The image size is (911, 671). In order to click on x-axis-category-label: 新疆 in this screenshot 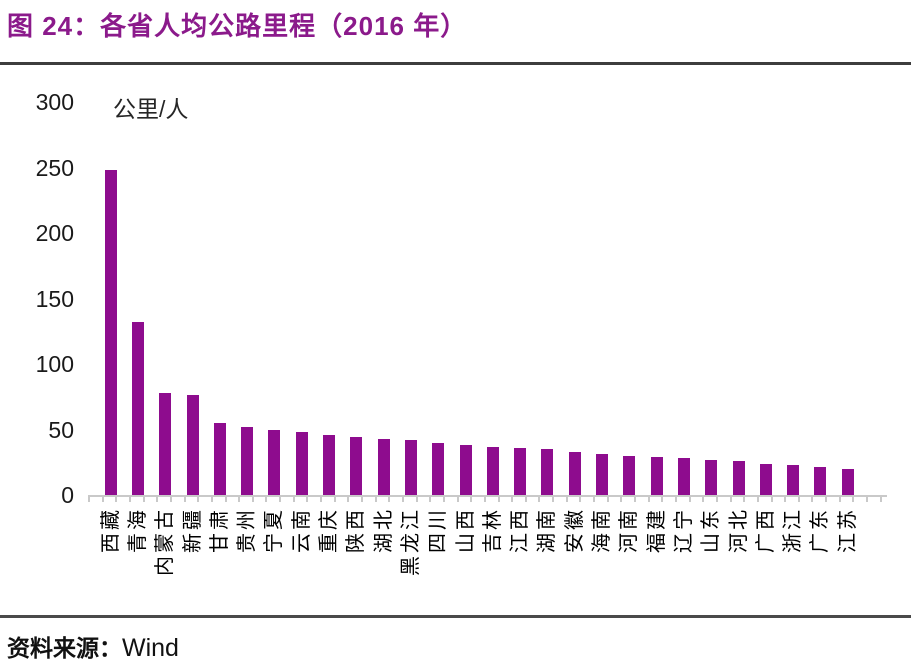, I will do `click(192, 530)`.